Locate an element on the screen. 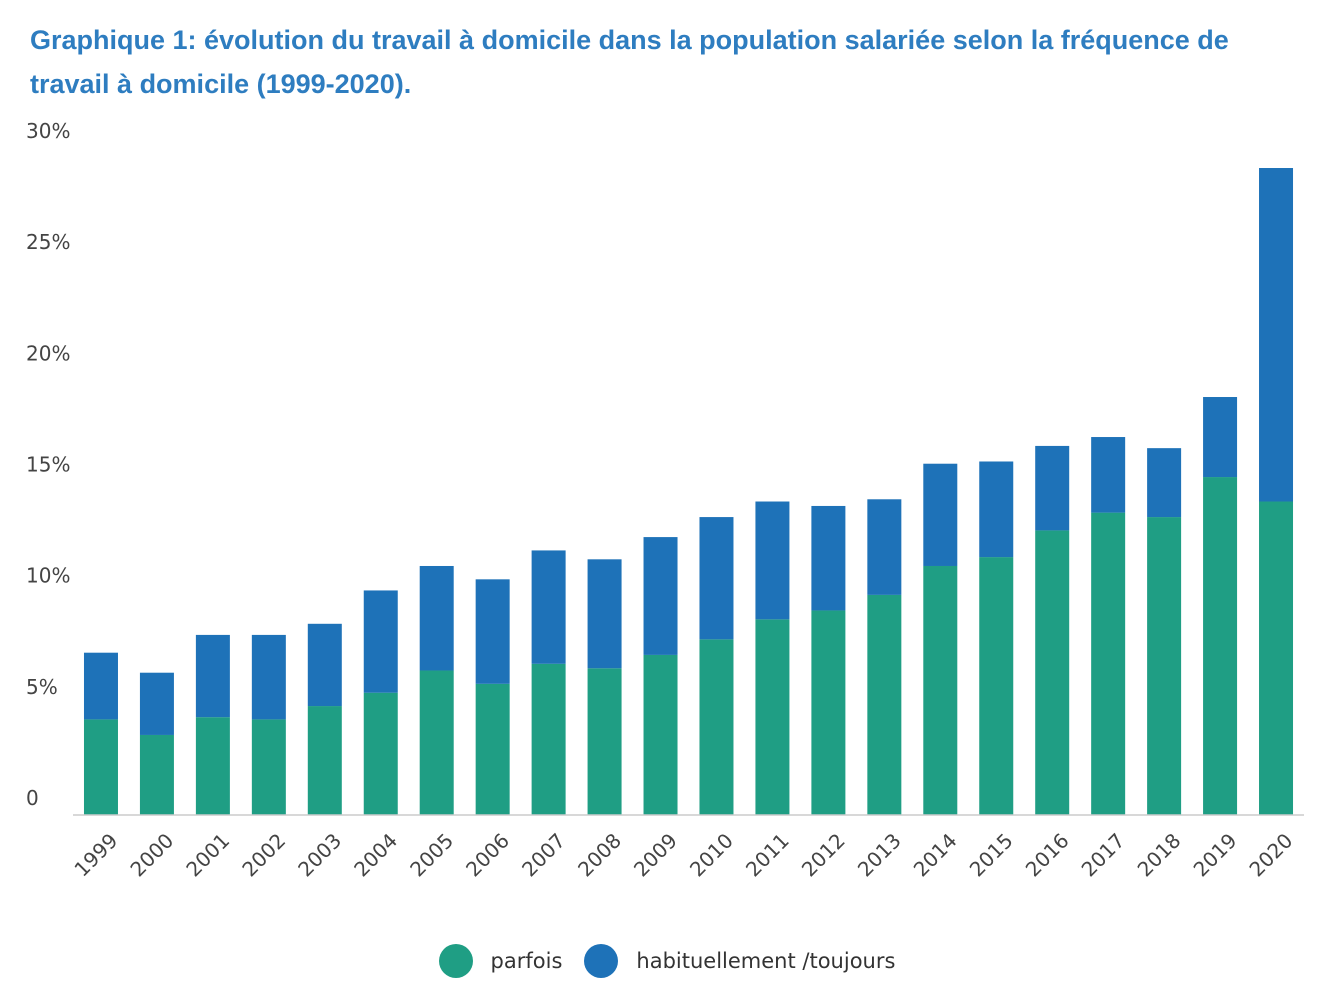 Image resolution: width=1334 pixels, height=994 pixels. bar-habituellement-2009 is located at coordinates (660, 596).